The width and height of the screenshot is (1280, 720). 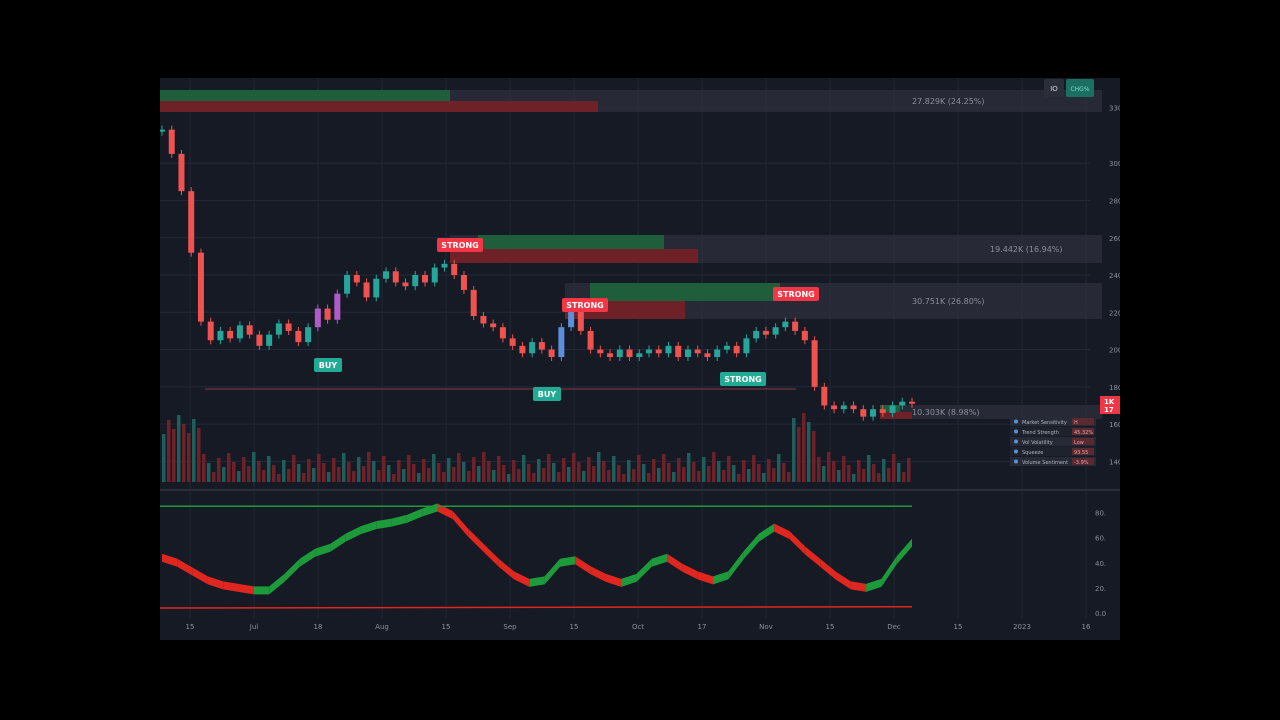 What do you see at coordinates (446, 627) in the screenshot?
I see `time-axis-label: 15` at bounding box center [446, 627].